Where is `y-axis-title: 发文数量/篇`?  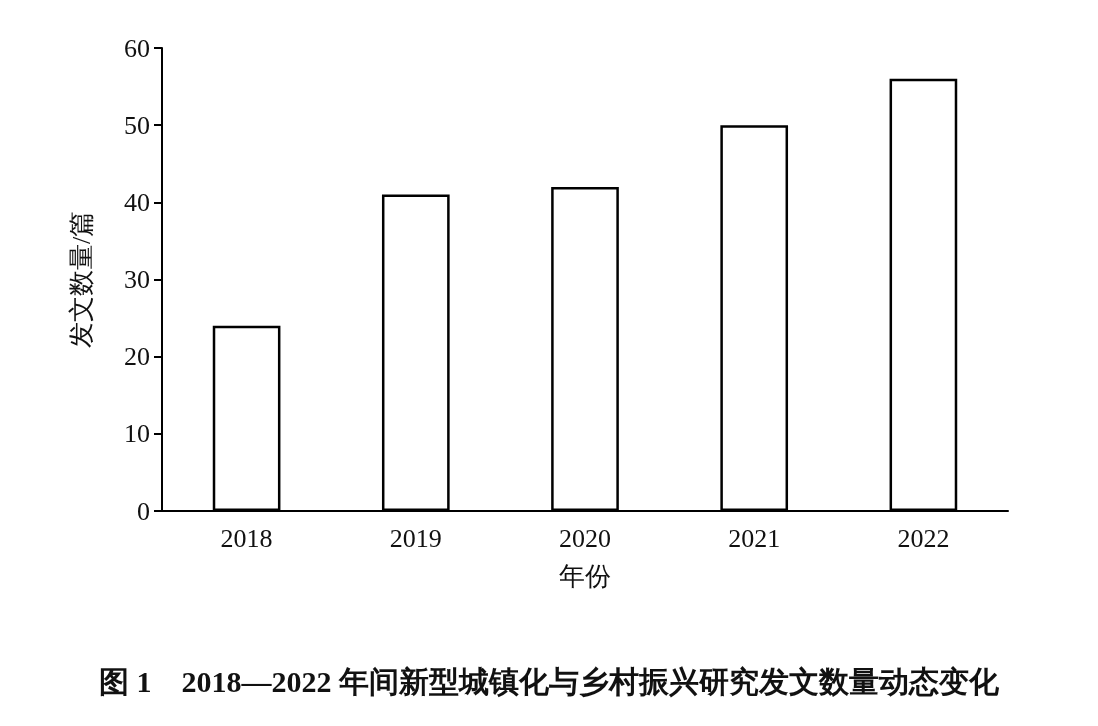
y-axis-title: 发文数量/篇 is located at coordinates (81, 279).